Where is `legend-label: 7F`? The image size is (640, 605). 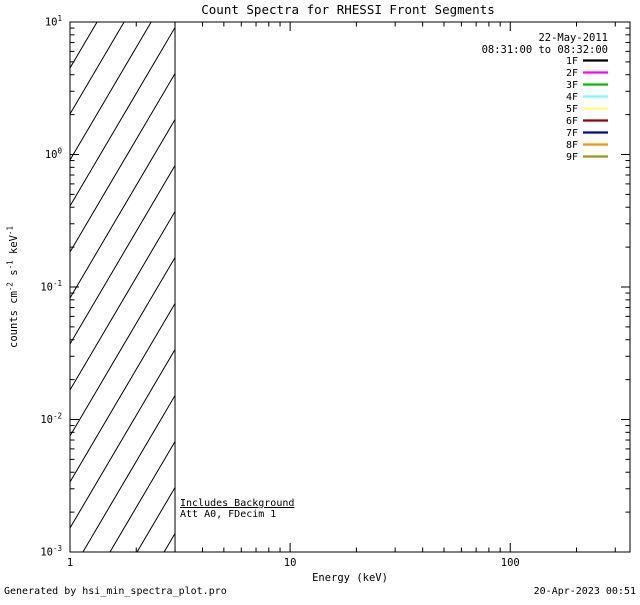 legend-label: 7F is located at coordinates (572, 133).